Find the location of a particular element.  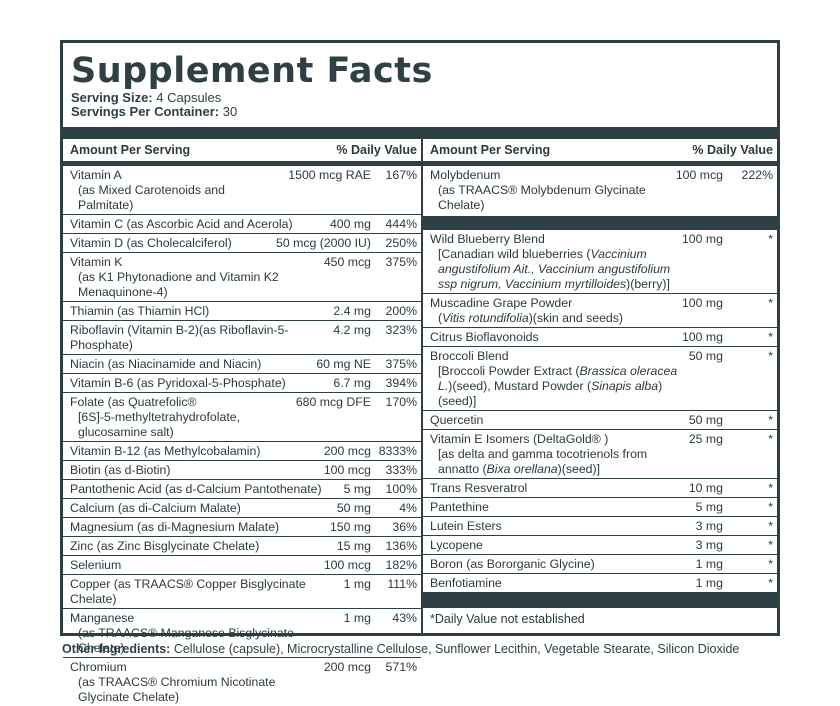

ingredient-source: (as Mixed Carotenoids and Palmitate) is located at coordinates (151, 197).